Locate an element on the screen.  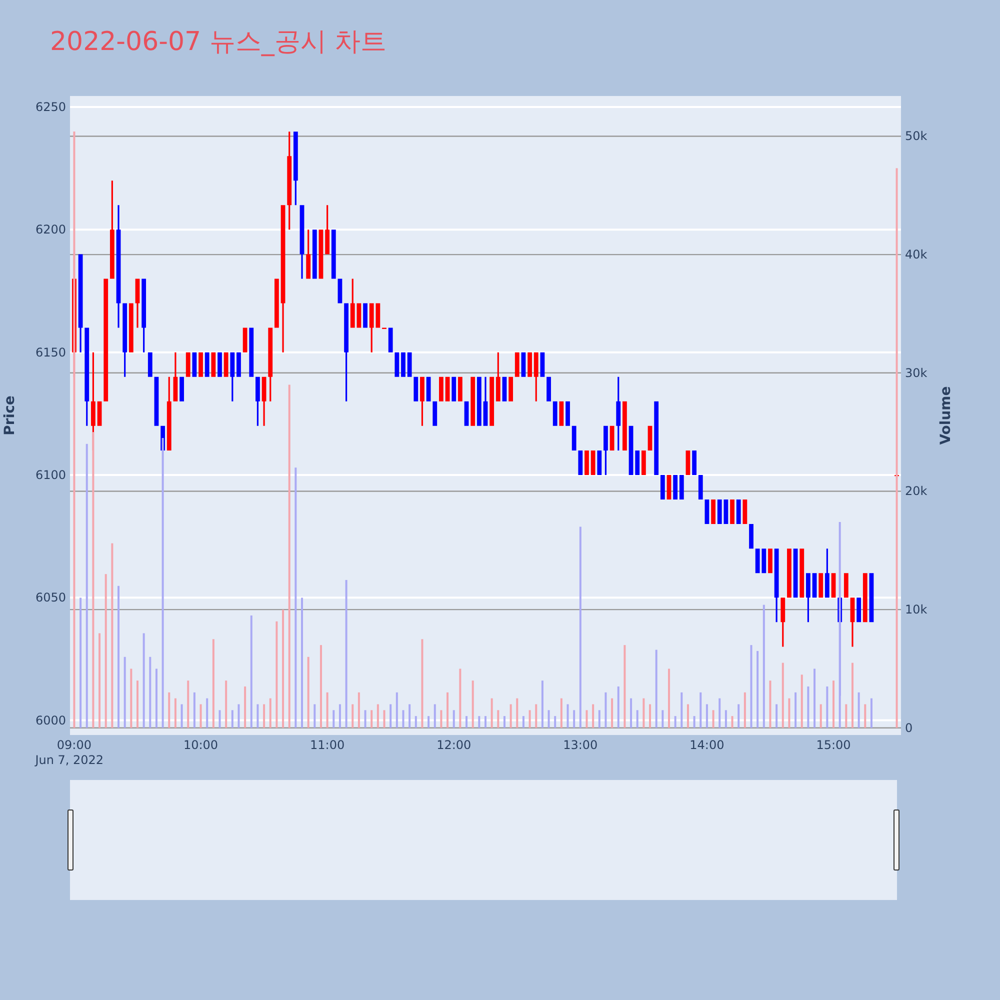
y2-axis-title: Volume is located at coordinates (946, 415).